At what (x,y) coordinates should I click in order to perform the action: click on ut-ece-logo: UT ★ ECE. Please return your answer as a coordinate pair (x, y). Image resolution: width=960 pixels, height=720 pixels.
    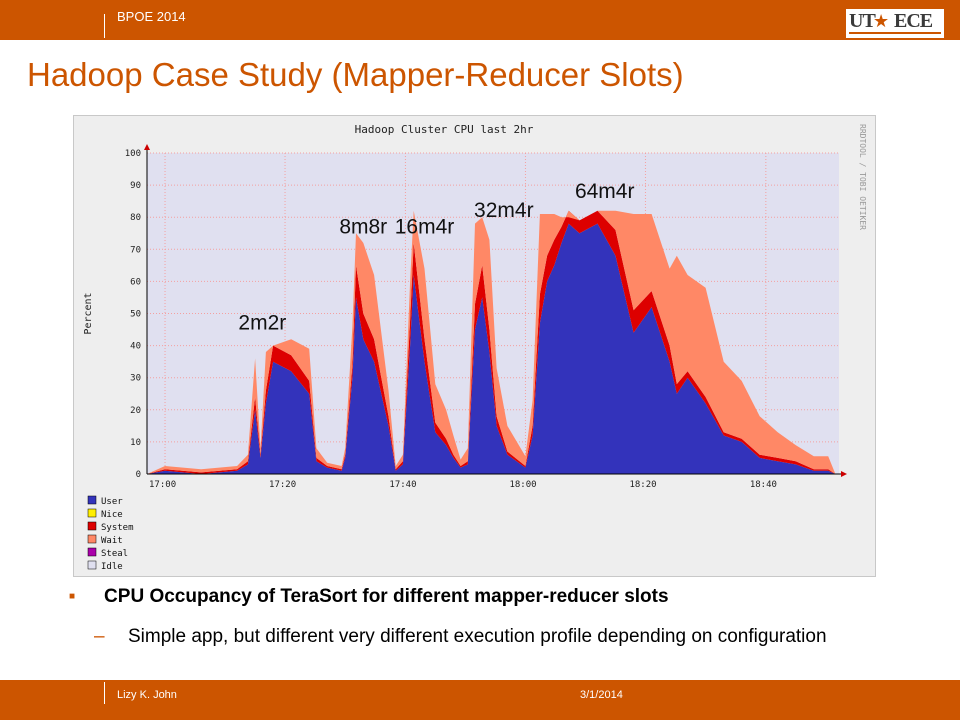
    Looking at the image, I should click on (895, 23).